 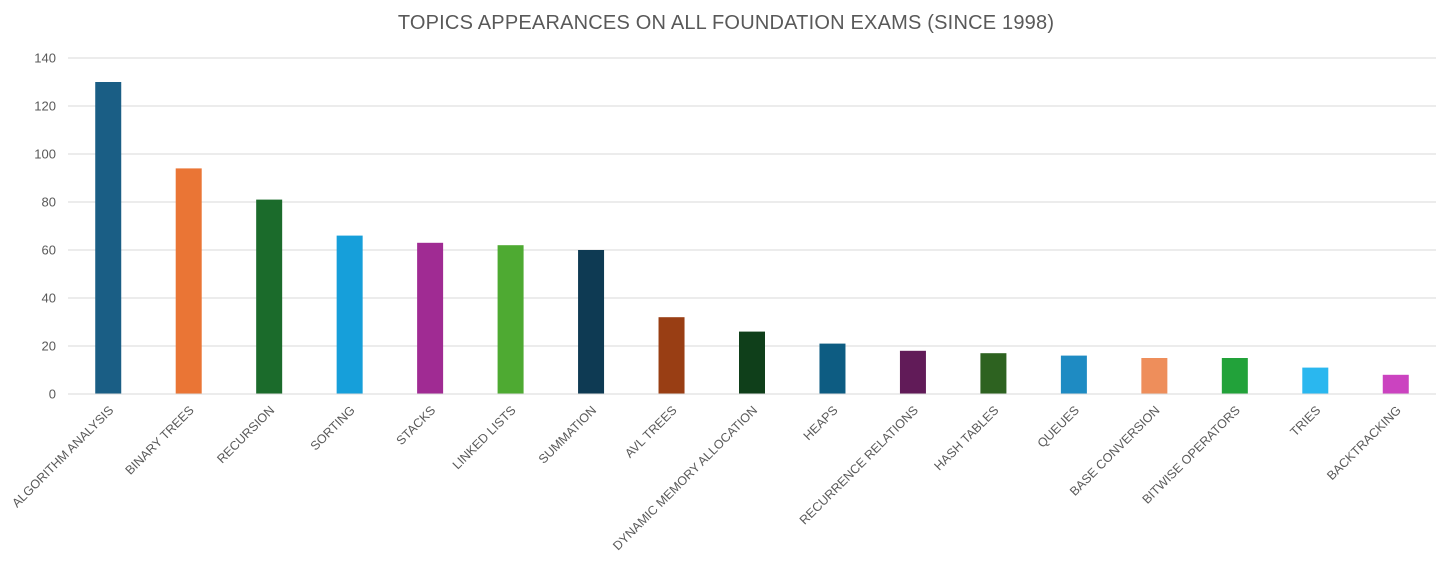 What do you see at coordinates (1305, 421) in the screenshot?
I see `x-category-label: TRIES` at bounding box center [1305, 421].